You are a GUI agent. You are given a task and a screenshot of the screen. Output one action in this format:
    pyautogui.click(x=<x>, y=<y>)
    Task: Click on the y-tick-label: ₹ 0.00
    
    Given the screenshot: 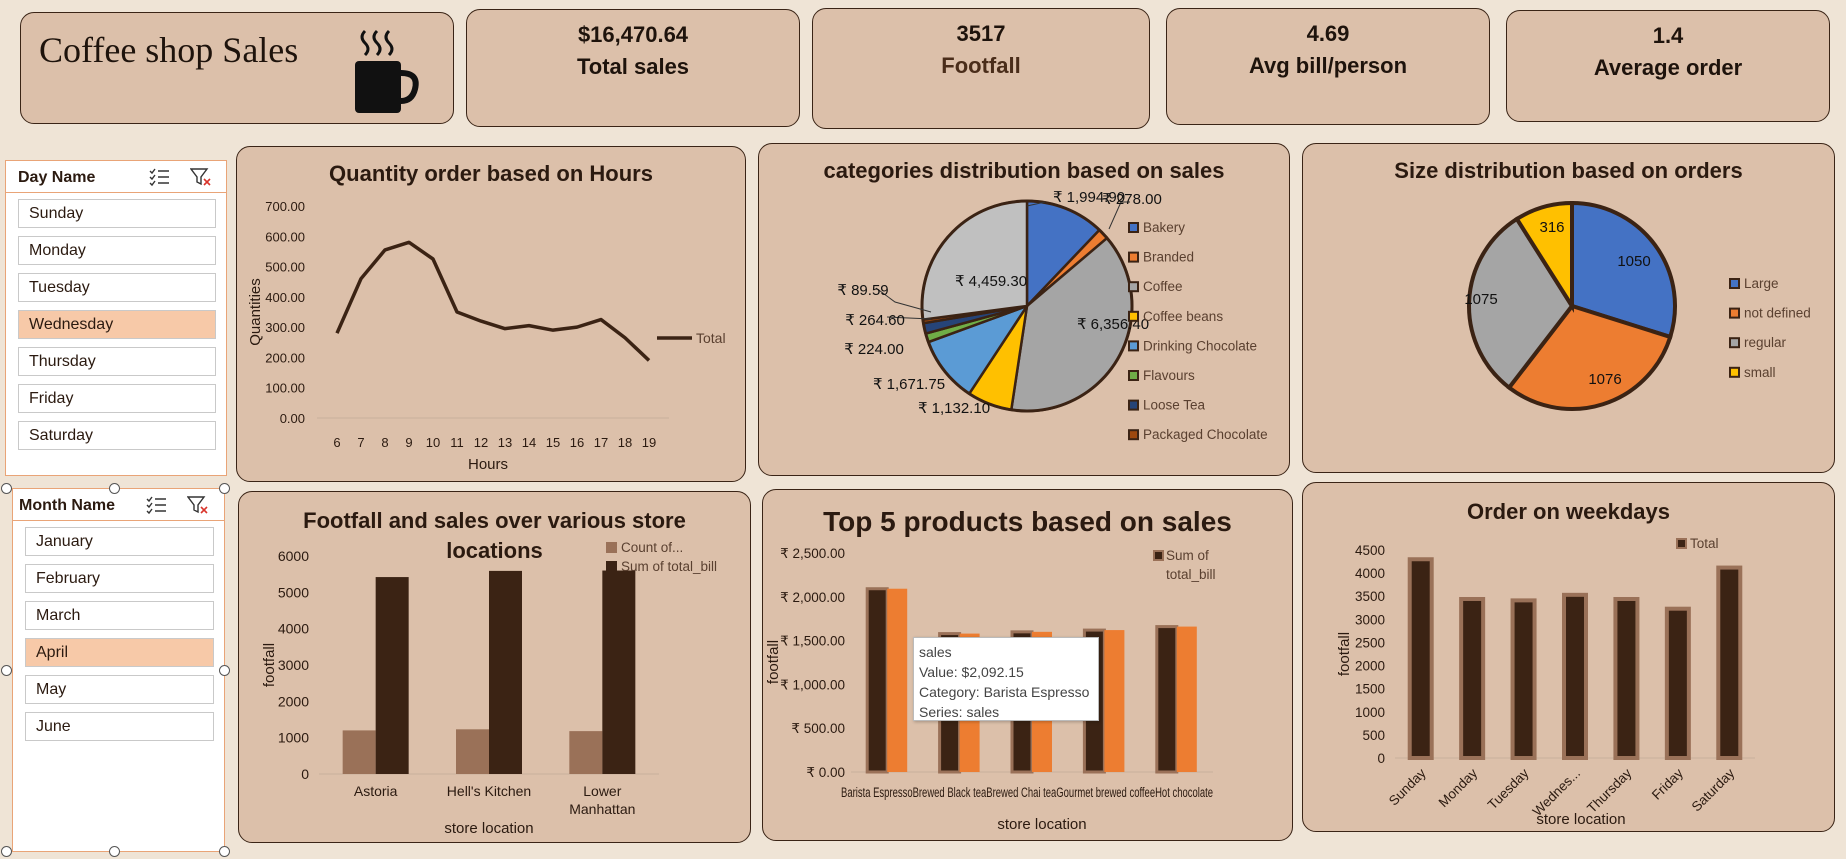 What is the action you would take?
    pyautogui.click(x=825, y=772)
    